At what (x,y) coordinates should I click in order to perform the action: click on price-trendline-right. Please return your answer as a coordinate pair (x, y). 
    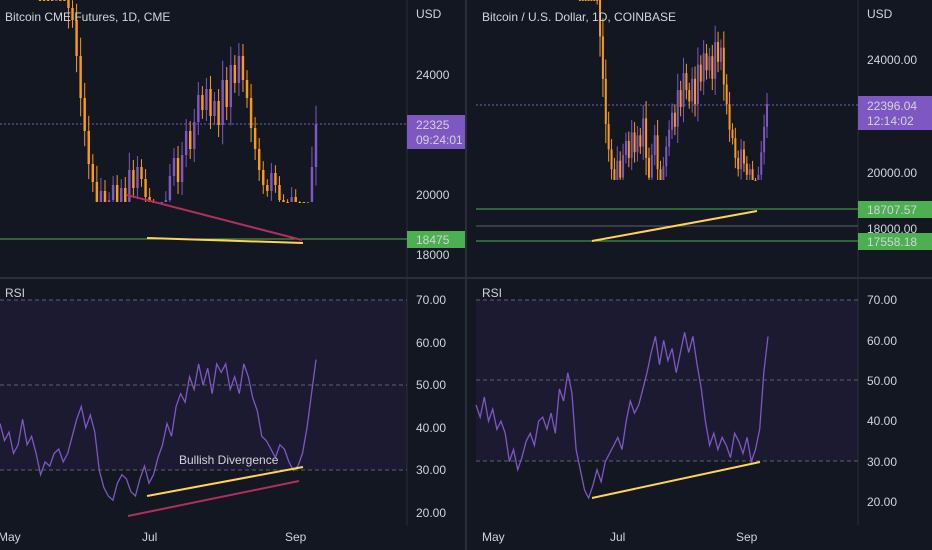
    Looking at the image, I should click on (674, 226).